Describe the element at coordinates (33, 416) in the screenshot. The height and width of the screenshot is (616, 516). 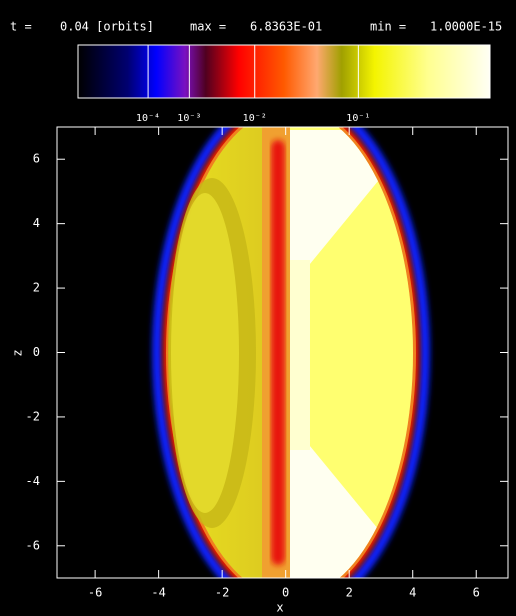
I see `y-tick-label: -2` at that location.